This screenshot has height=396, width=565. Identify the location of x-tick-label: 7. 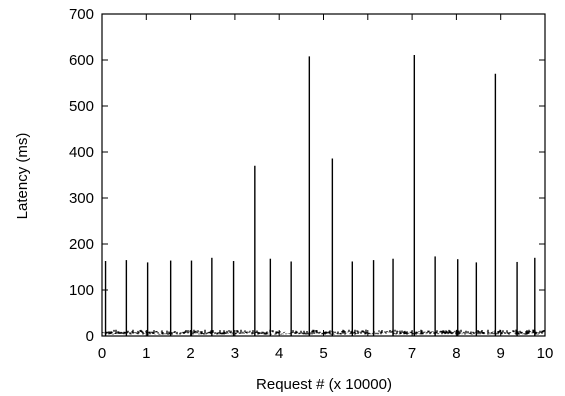
(412, 353).